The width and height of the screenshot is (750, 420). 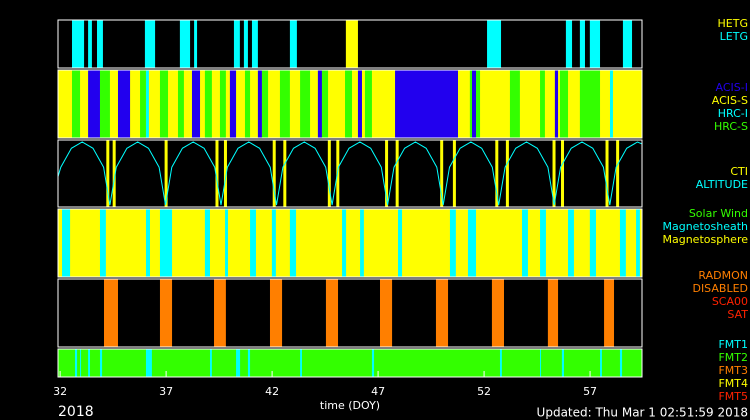 What do you see at coordinates (720, 288) in the screenshot?
I see `legend-label: DISABLED` at bounding box center [720, 288].